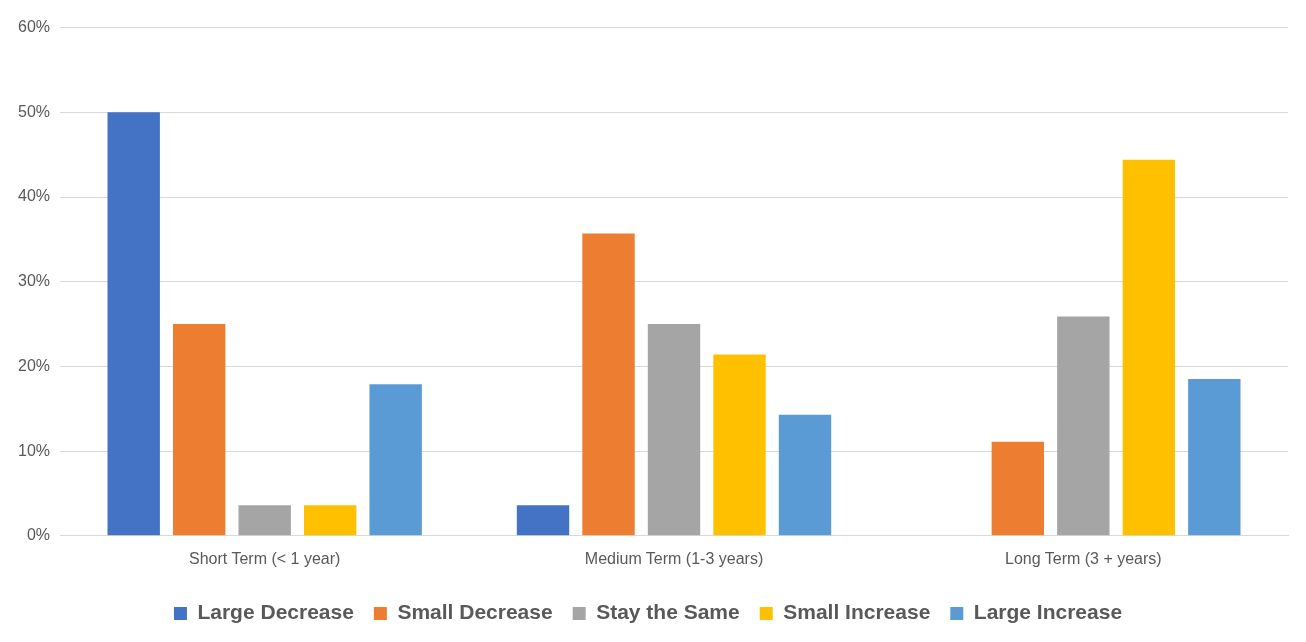 Image resolution: width=1306 pixels, height=642 pixels. What do you see at coordinates (265, 558) in the screenshot?
I see `x-tick-label: Short Term (< 1 year)` at bounding box center [265, 558].